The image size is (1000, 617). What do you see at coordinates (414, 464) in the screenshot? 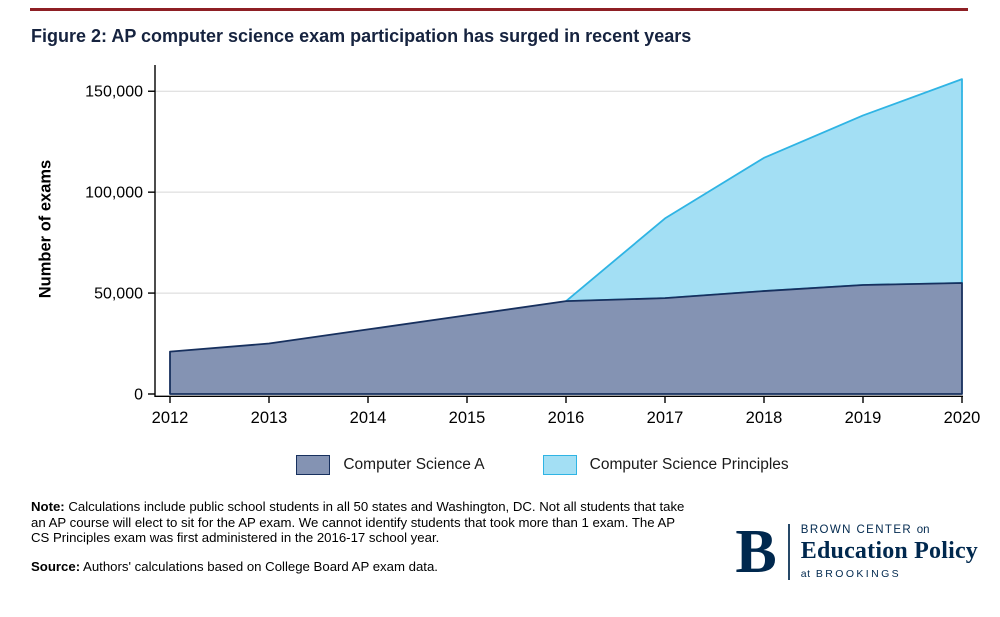
I see `legend-label-cs-a: Computer Science A` at bounding box center [414, 464].